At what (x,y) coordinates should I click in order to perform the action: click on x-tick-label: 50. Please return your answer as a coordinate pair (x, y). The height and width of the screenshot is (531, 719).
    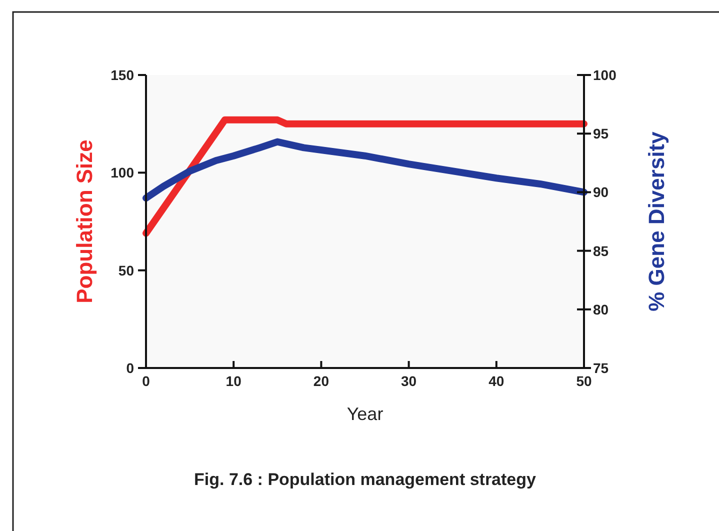
    Looking at the image, I should click on (584, 381).